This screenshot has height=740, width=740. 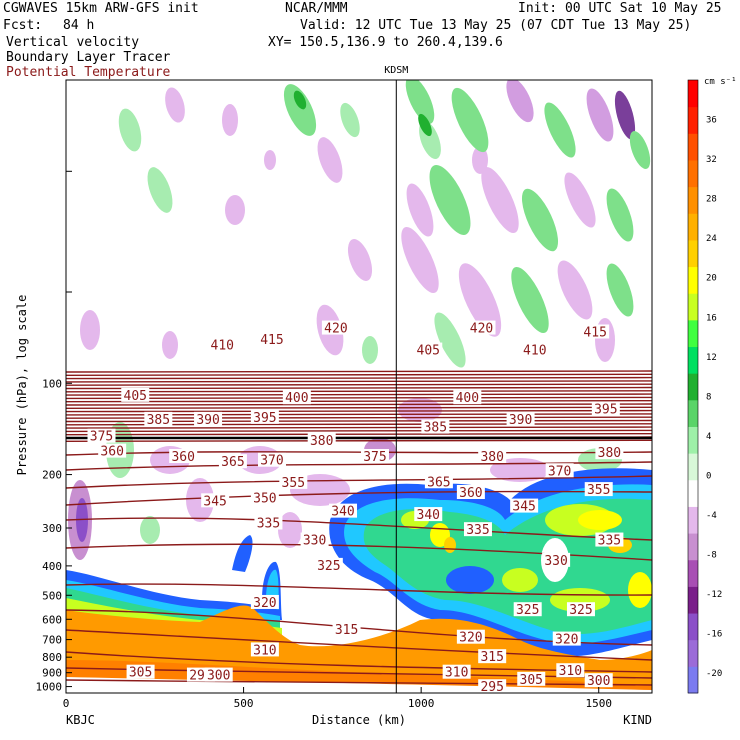 What do you see at coordinates (52, 475) in the screenshot?
I see `y-tick-label: 200` at bounding box center [52, 475].